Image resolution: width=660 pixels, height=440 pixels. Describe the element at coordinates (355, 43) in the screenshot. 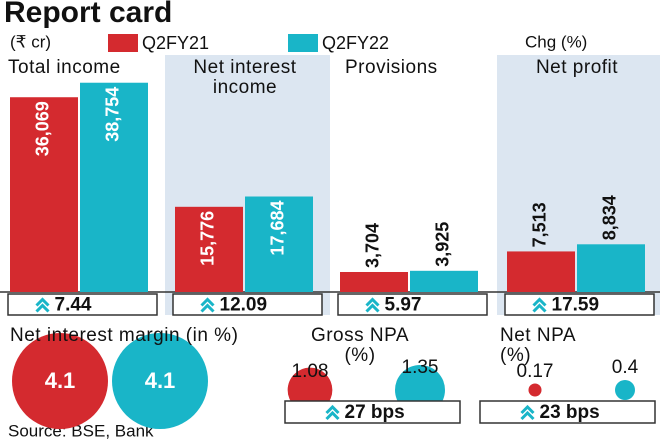

I see `legend-label: Q2FY22` at that location.